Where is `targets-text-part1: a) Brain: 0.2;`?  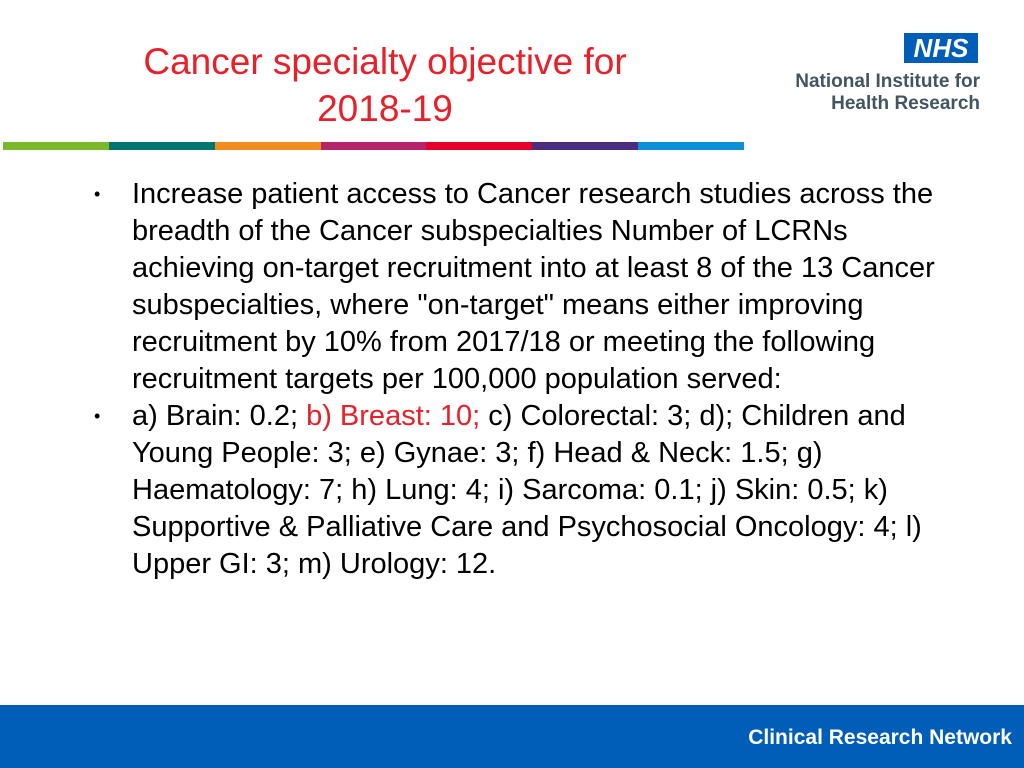 targets-text-part1: a) Brain: 0.2; is located at coordinates (219, 416).